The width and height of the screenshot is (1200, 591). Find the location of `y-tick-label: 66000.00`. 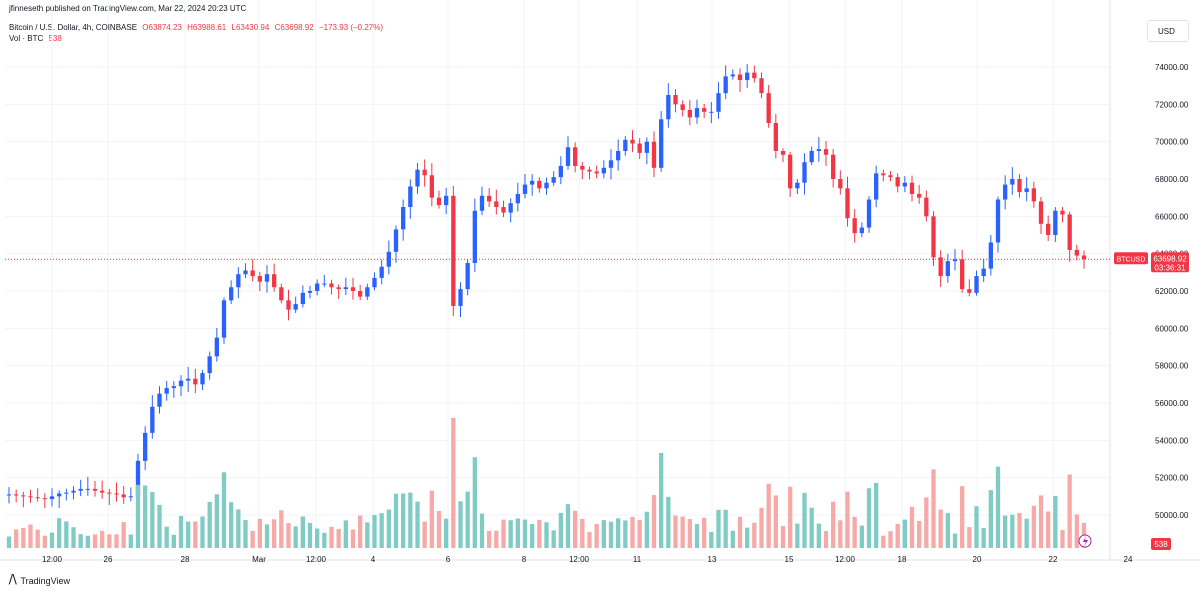

y-tick-label: 66000.00 is located at coordinates (1172, 216).